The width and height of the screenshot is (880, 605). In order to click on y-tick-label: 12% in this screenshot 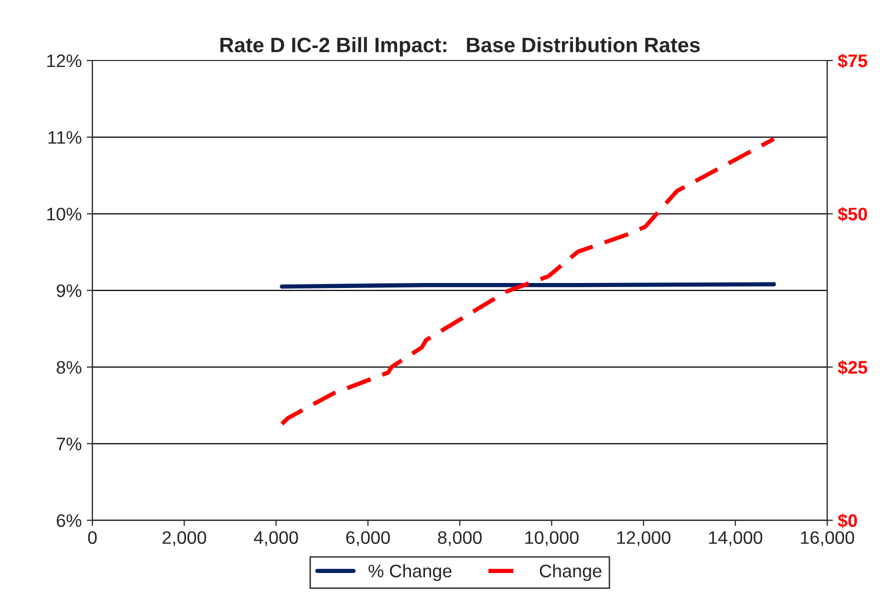, I will do `click(64, 61)`.